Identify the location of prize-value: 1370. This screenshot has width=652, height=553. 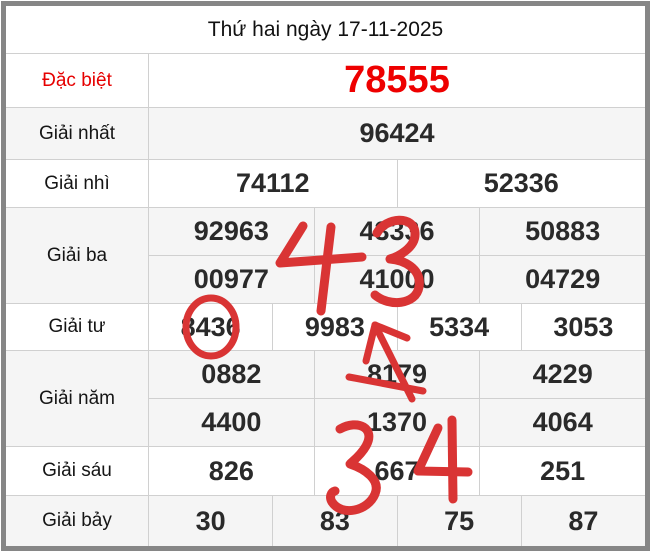
(396, 422).